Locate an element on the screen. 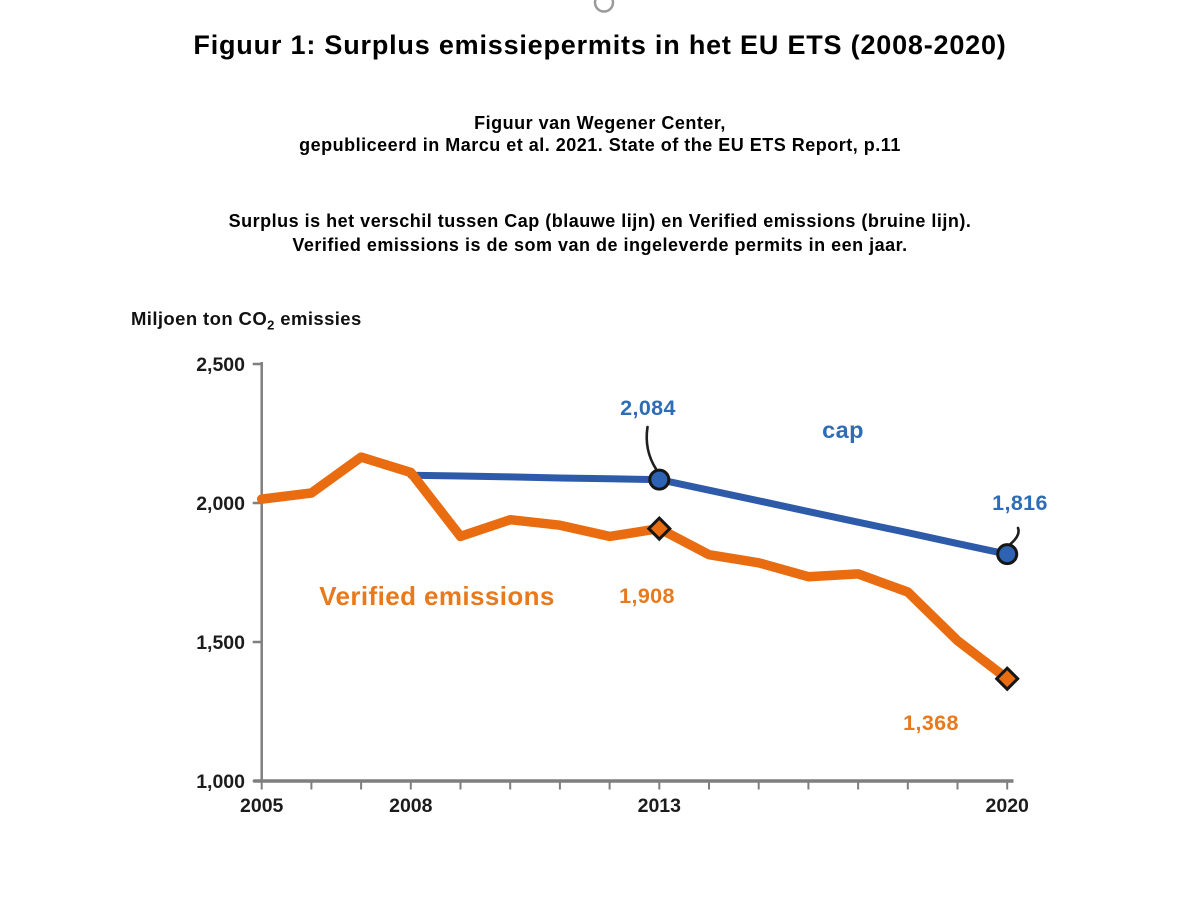 This screenshot has height=908, width=1200. leader-cap-2020 is located at coordinates (1013, 537).